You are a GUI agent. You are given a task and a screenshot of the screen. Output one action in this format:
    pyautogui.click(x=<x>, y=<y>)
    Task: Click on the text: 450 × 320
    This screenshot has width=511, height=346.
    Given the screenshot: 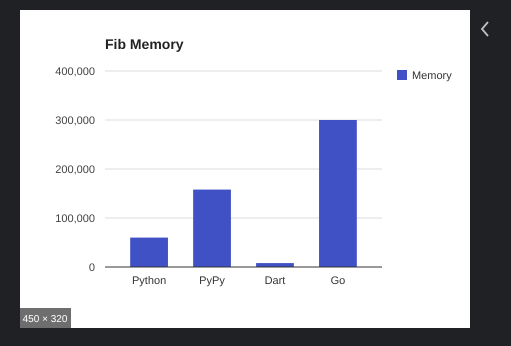 What is the action you would take?
    pyautogui.click(x=45, y=319)
    